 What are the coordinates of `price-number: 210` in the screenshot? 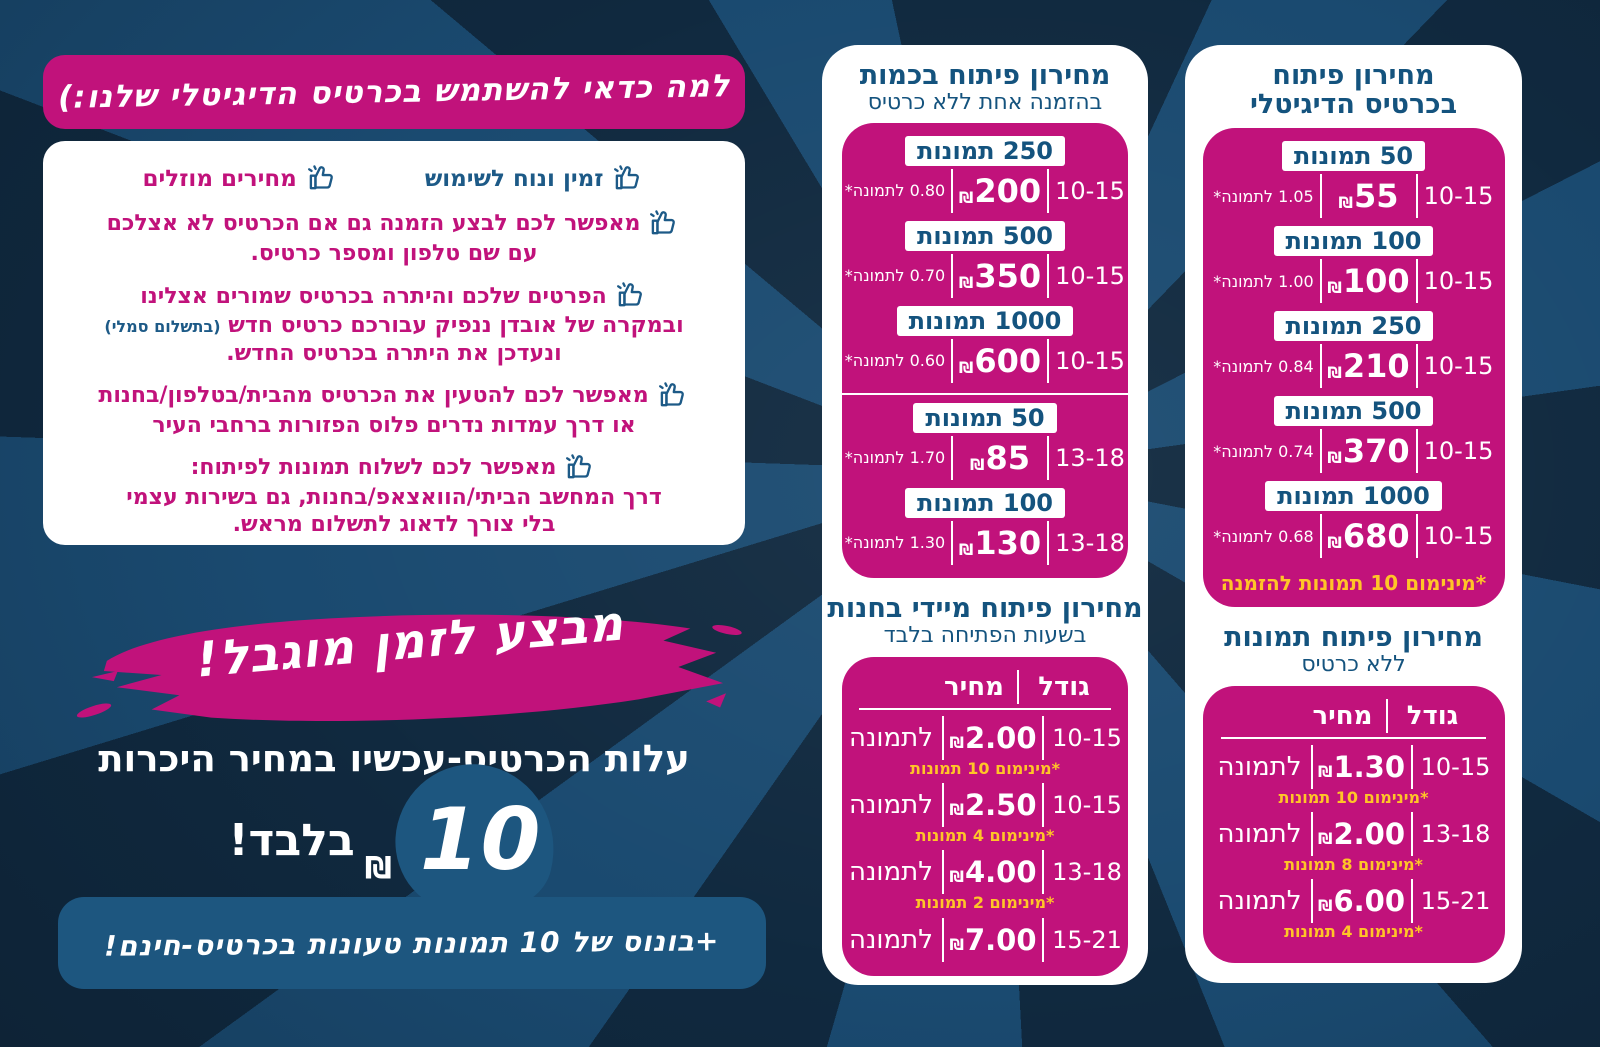 It's located at (1376, 365).